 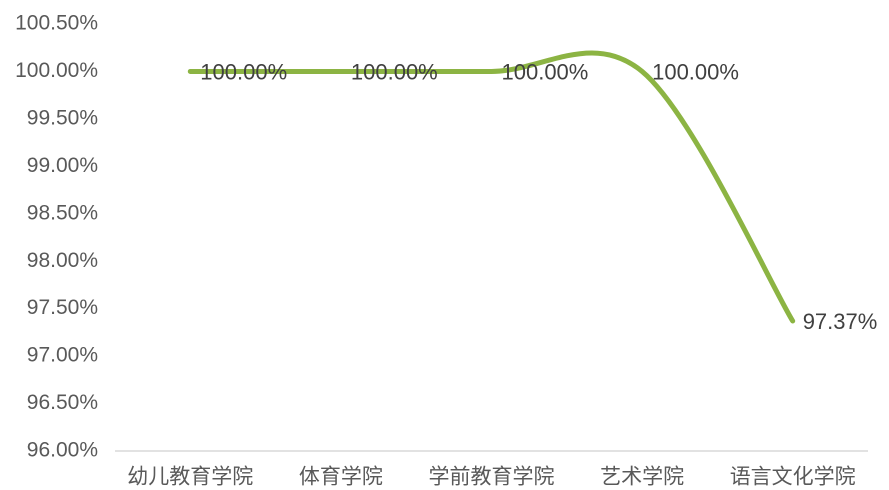 I want to click on y-tick-label: 96.00%, so click(x=62, y=450).